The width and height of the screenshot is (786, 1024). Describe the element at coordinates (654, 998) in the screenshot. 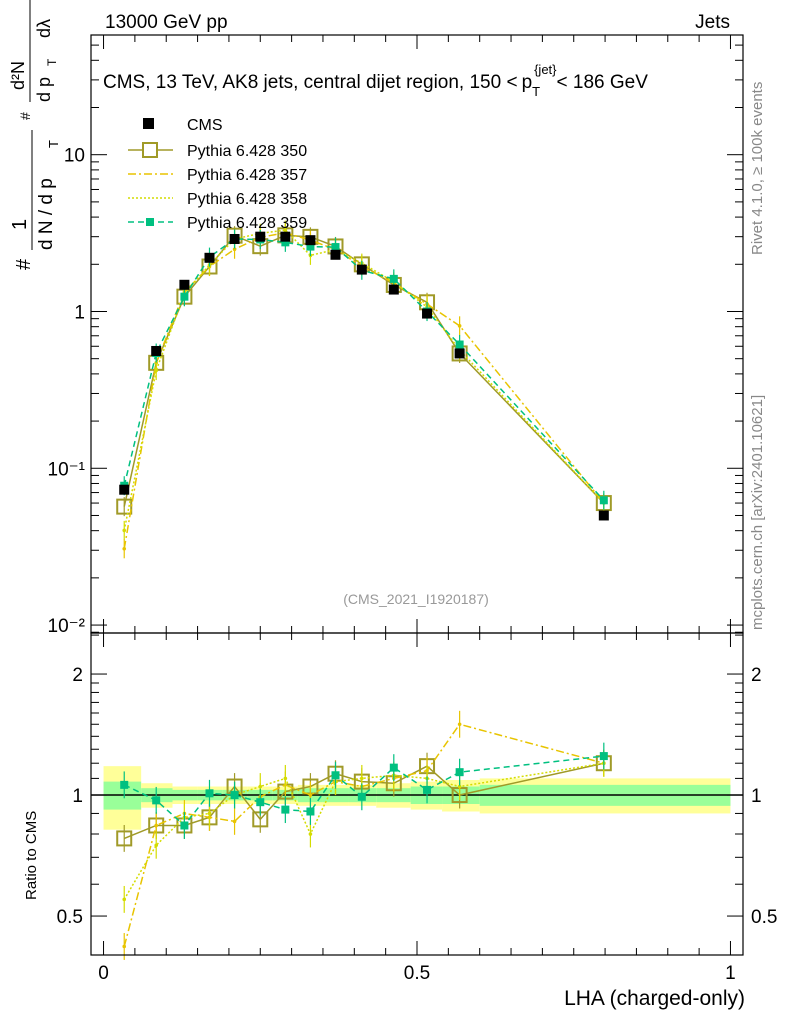

I see `x-axis-label: LHA (charged-only)` at that location.